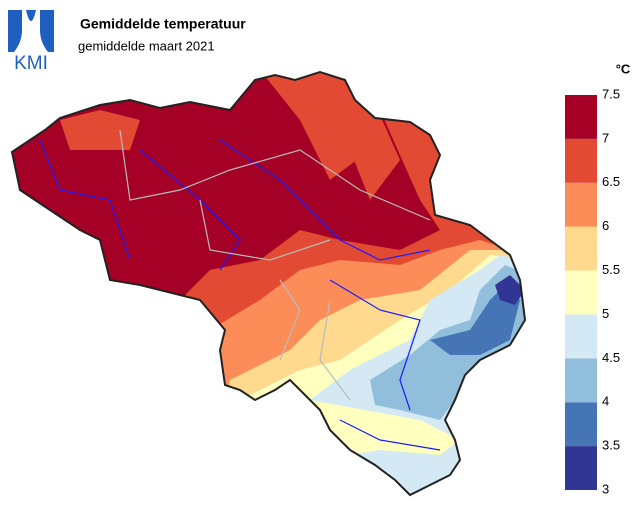 The width and height of the screenshot is (640, 507). Describe the element at coordinates (605, 225) in the screenshot. I see `legend-tick-label: 6` at that location.